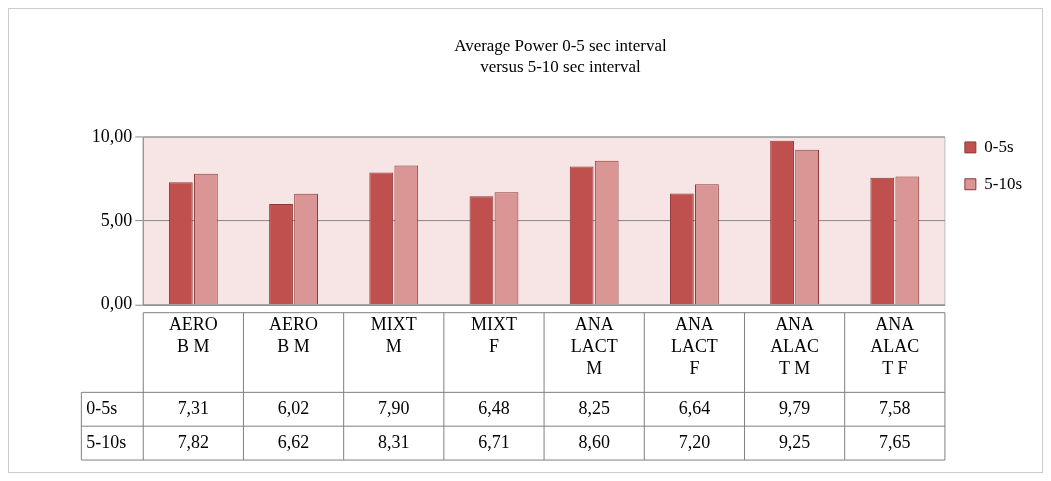 The width and height of the screenshot is (1051, 481). What do you see at coordinates (895, 346) in the screenshot?
I see `x-tick-label: ANA ALACT F` at bounding box center [895, 346].